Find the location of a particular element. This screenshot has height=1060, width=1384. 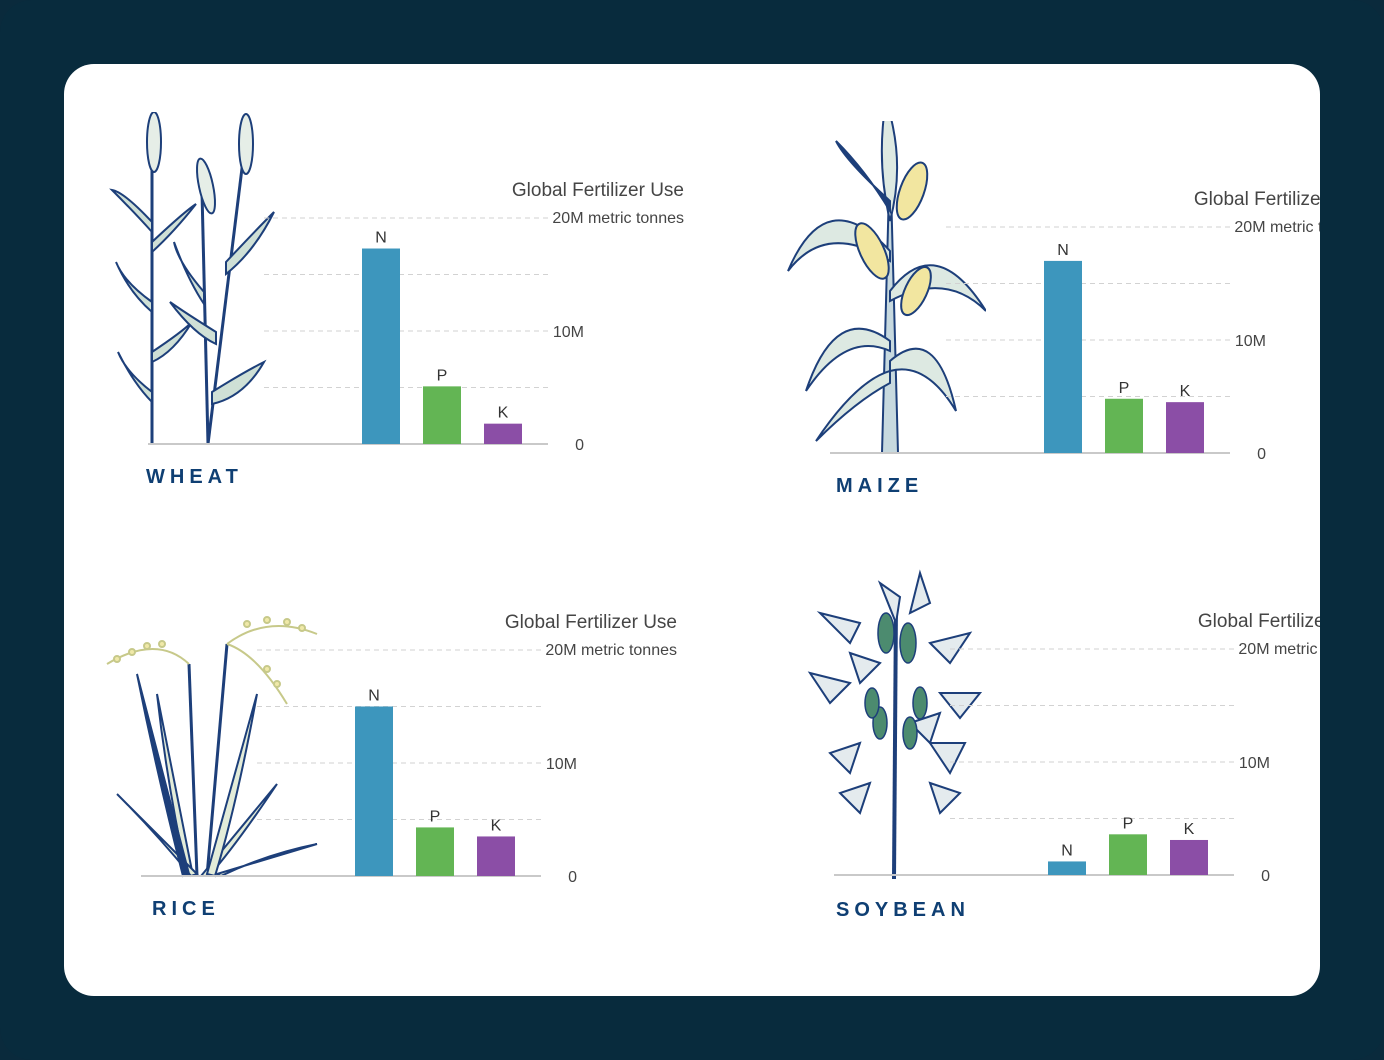

rice-plant-illustration is located at coordinates (212, 747).